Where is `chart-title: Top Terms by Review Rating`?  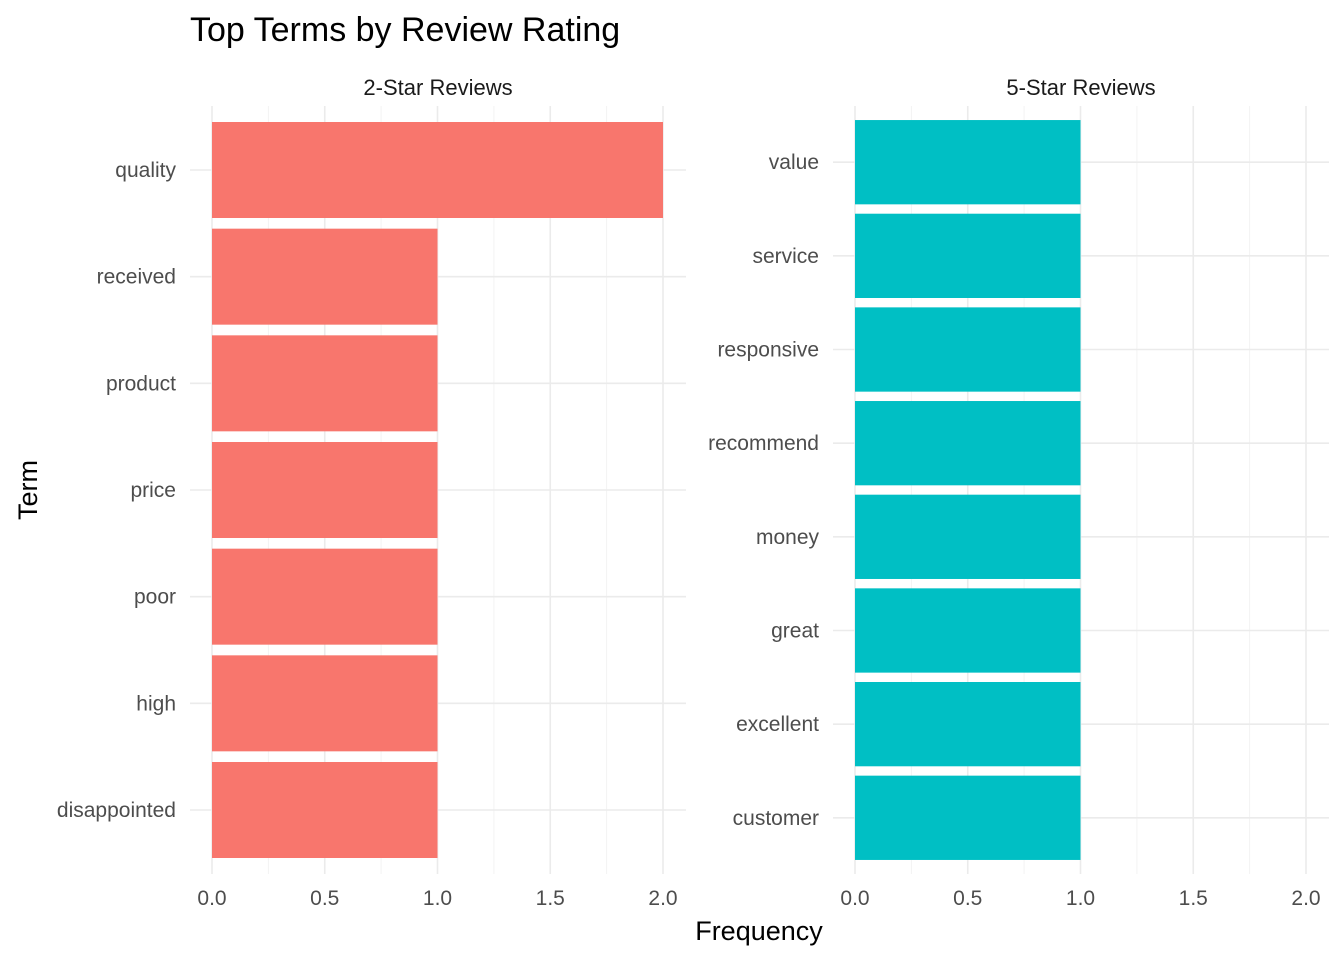 chart-title: Top Terms by Review Rating is located at coordinates (405, 30).